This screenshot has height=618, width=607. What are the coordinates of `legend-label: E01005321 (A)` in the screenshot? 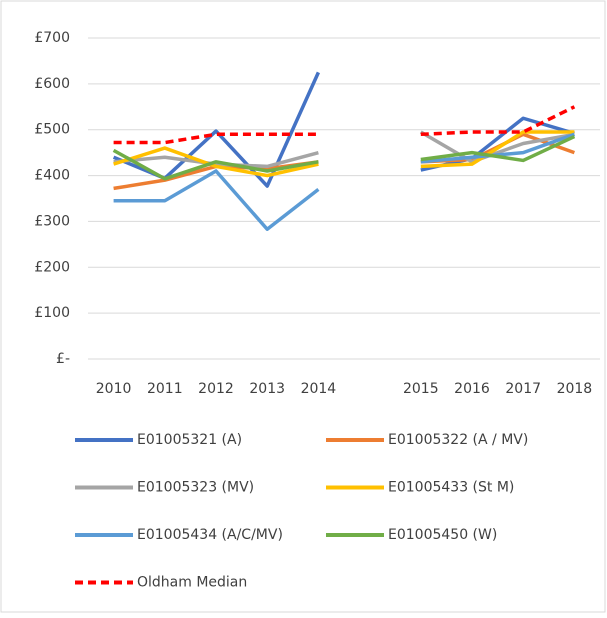 It's located at (189, 440).